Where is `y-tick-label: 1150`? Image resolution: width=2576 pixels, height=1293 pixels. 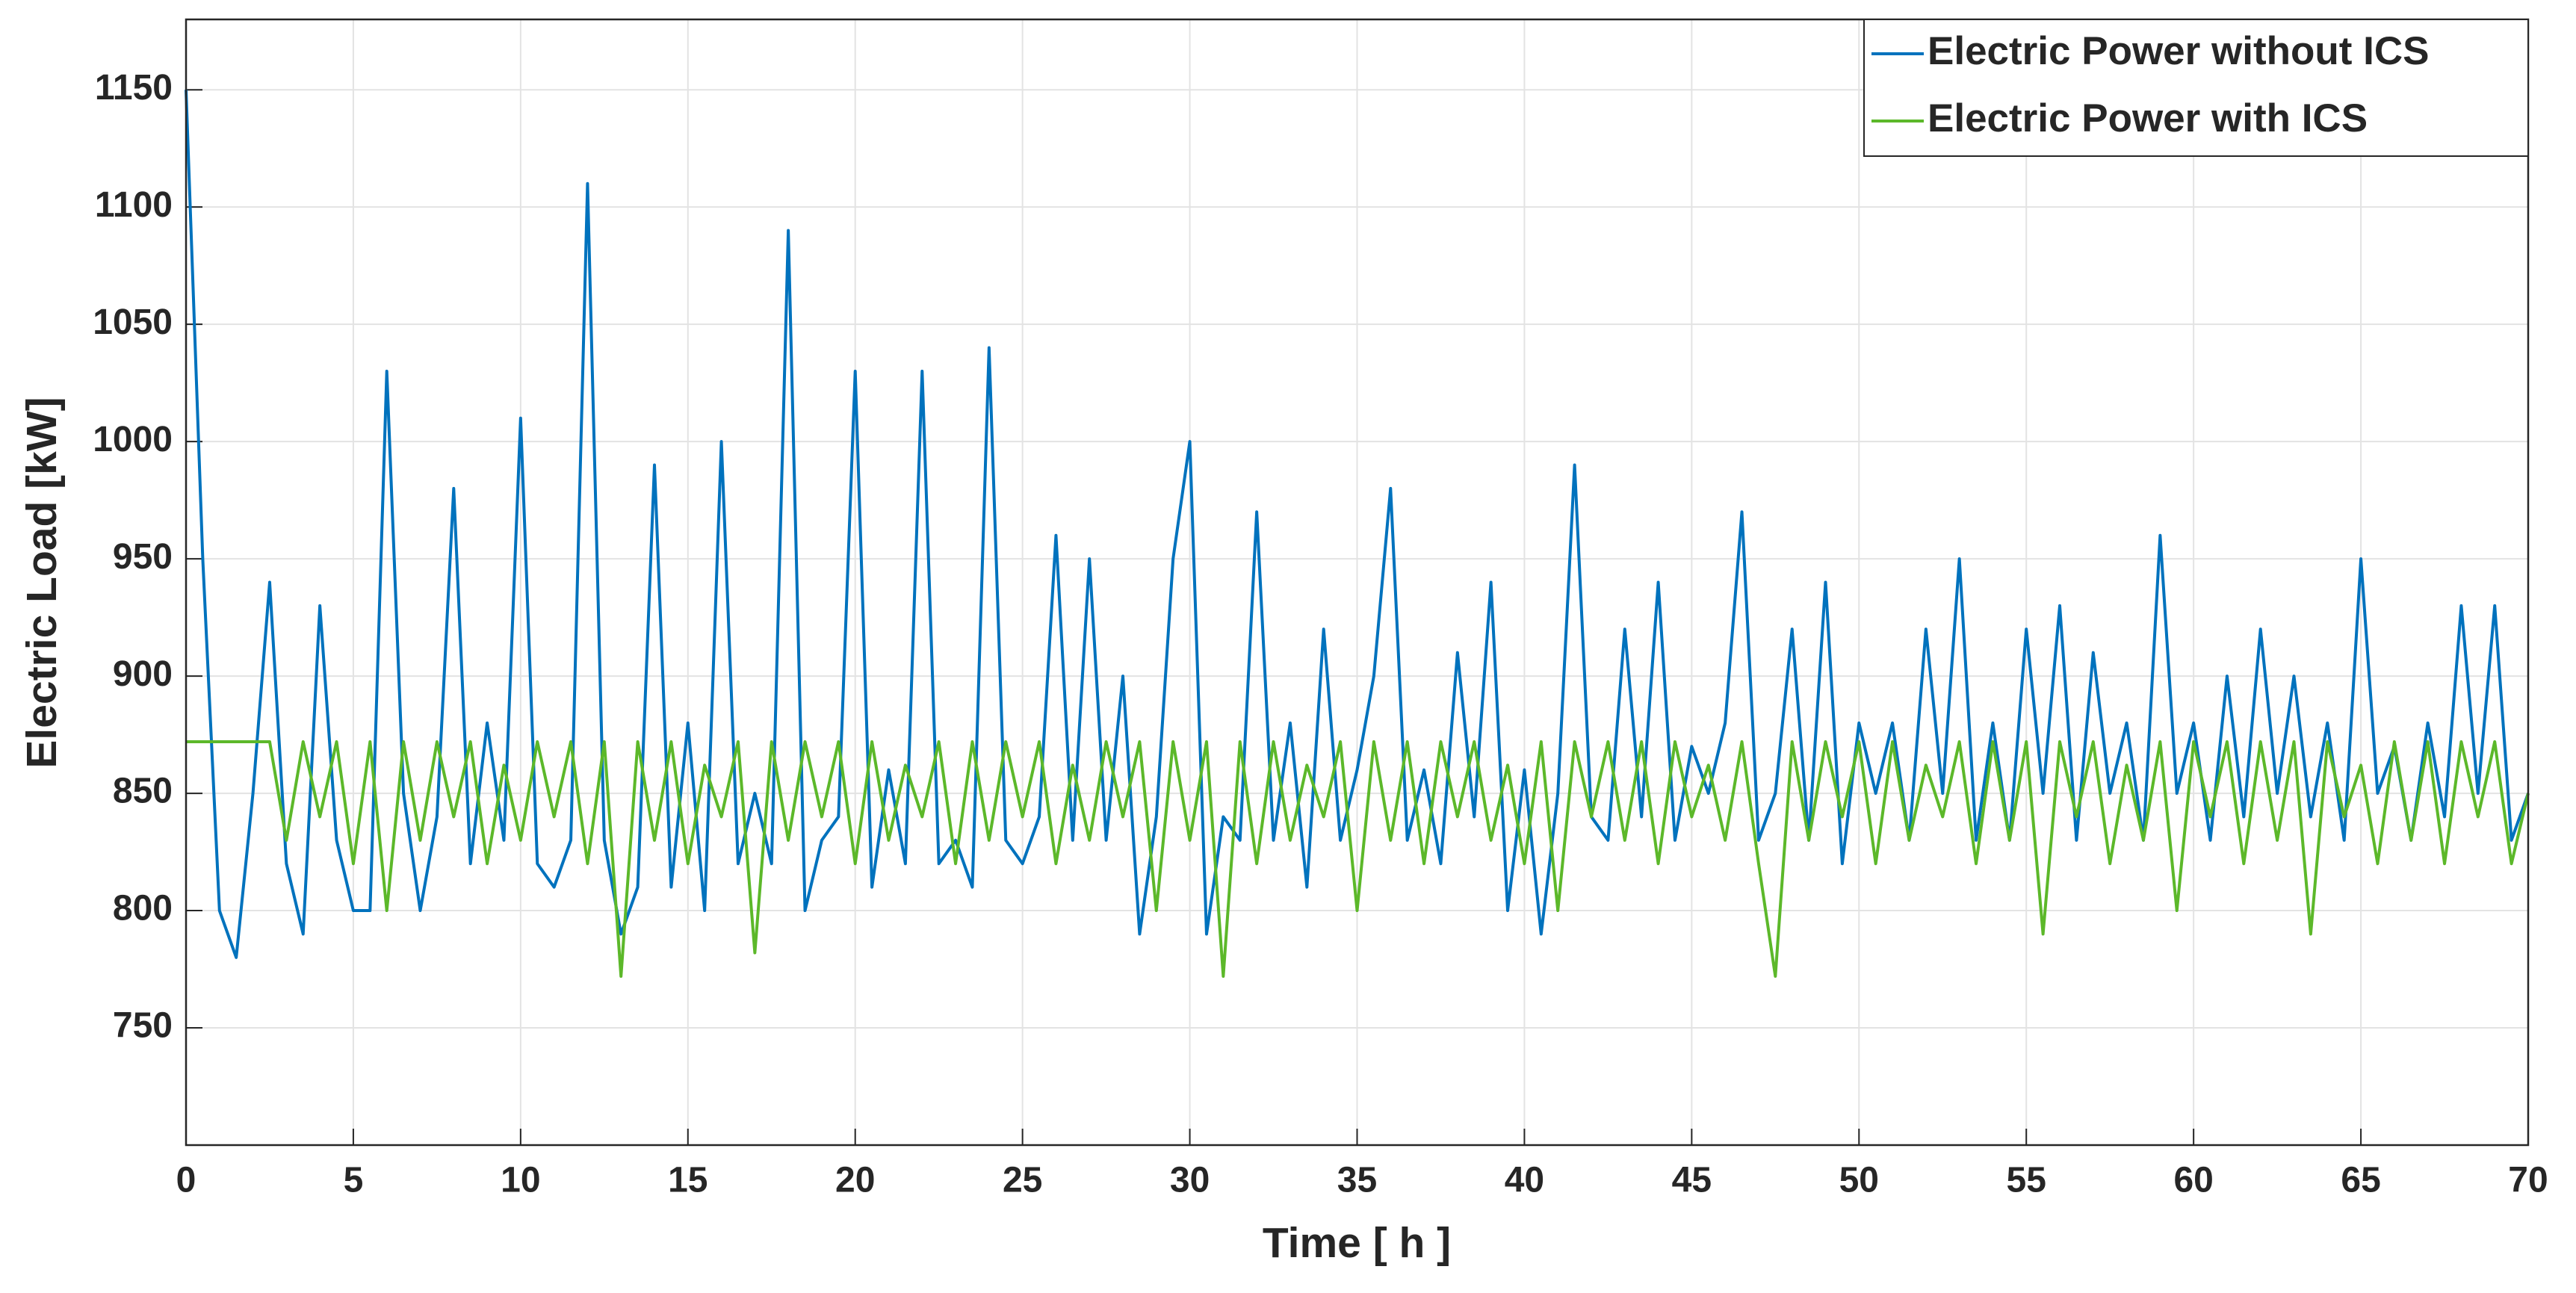
y-tick-label: 1150 is located at coordinates (134, 88).